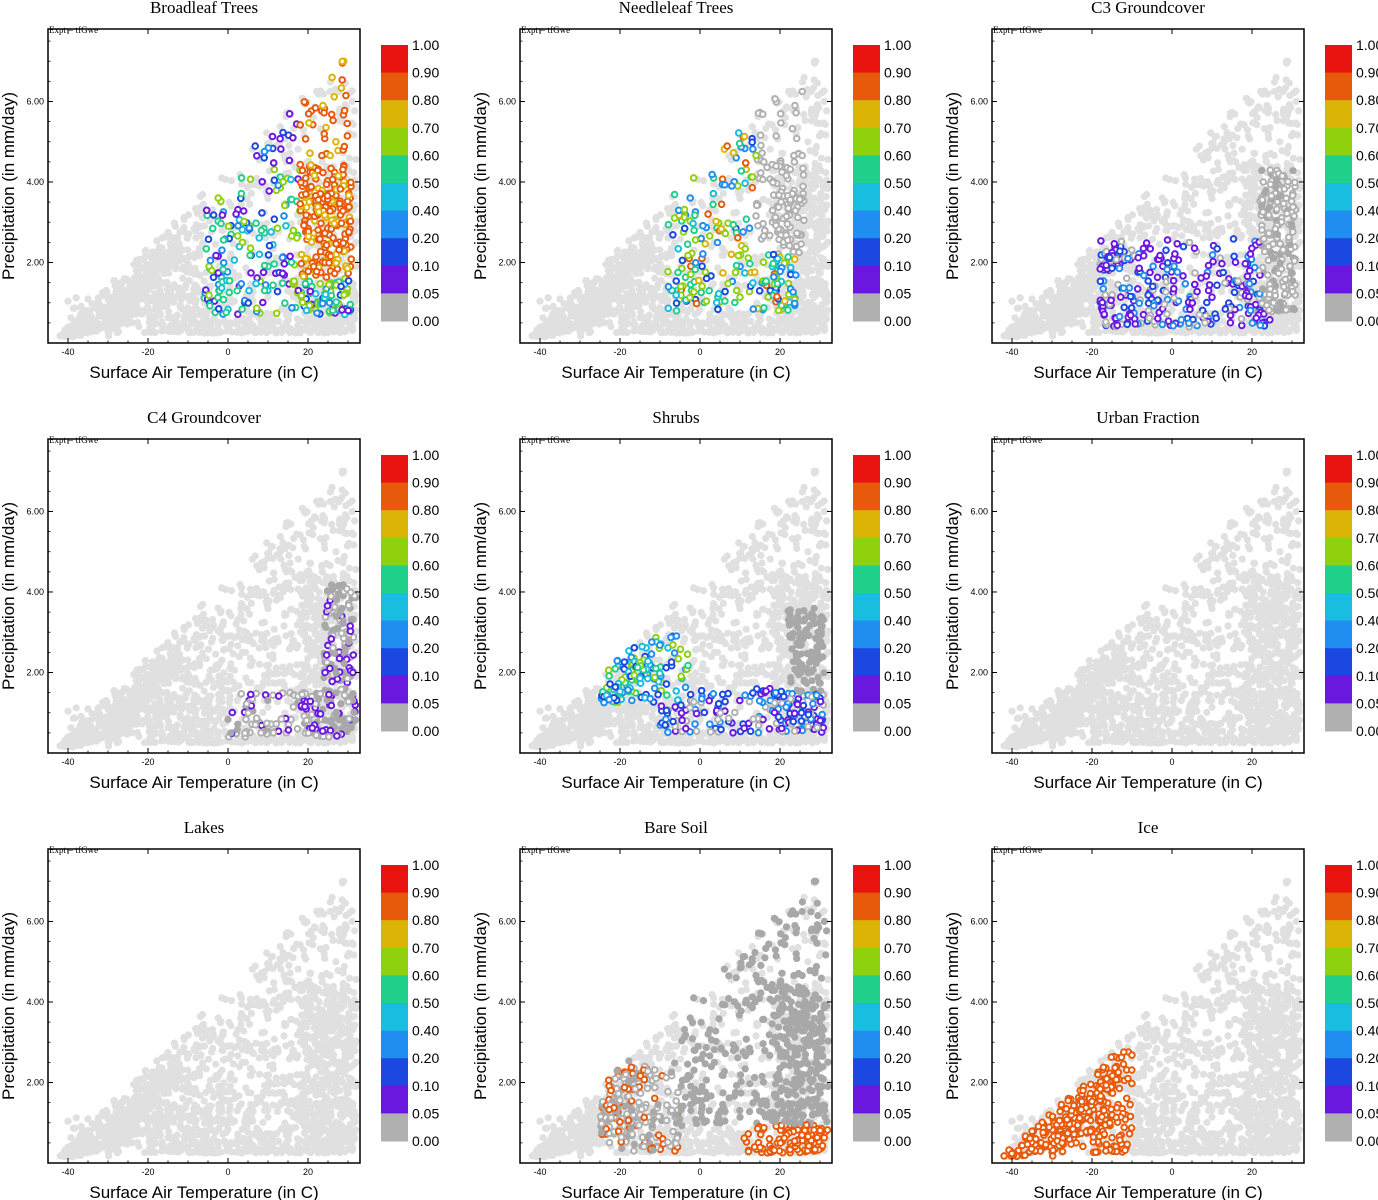 This screenshot has width=1378, height=1200. Describe the element at coordinates (897, 45) in the screenshot. I see `colorbar-label: 1.00` at that location.